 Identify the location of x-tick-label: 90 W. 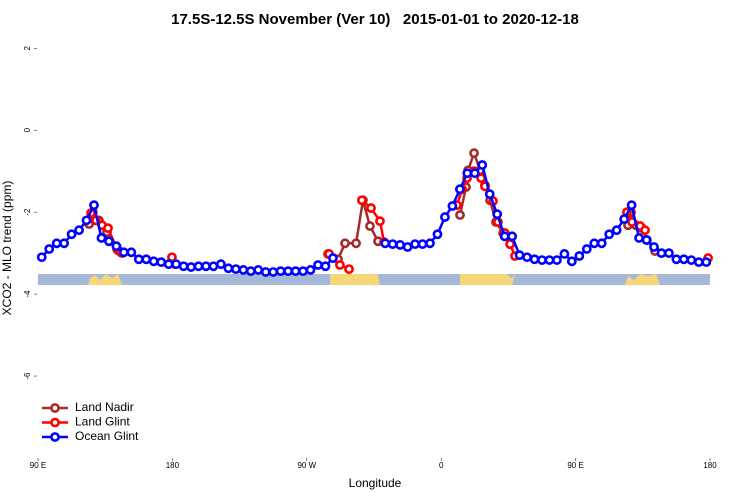
(306, 465).